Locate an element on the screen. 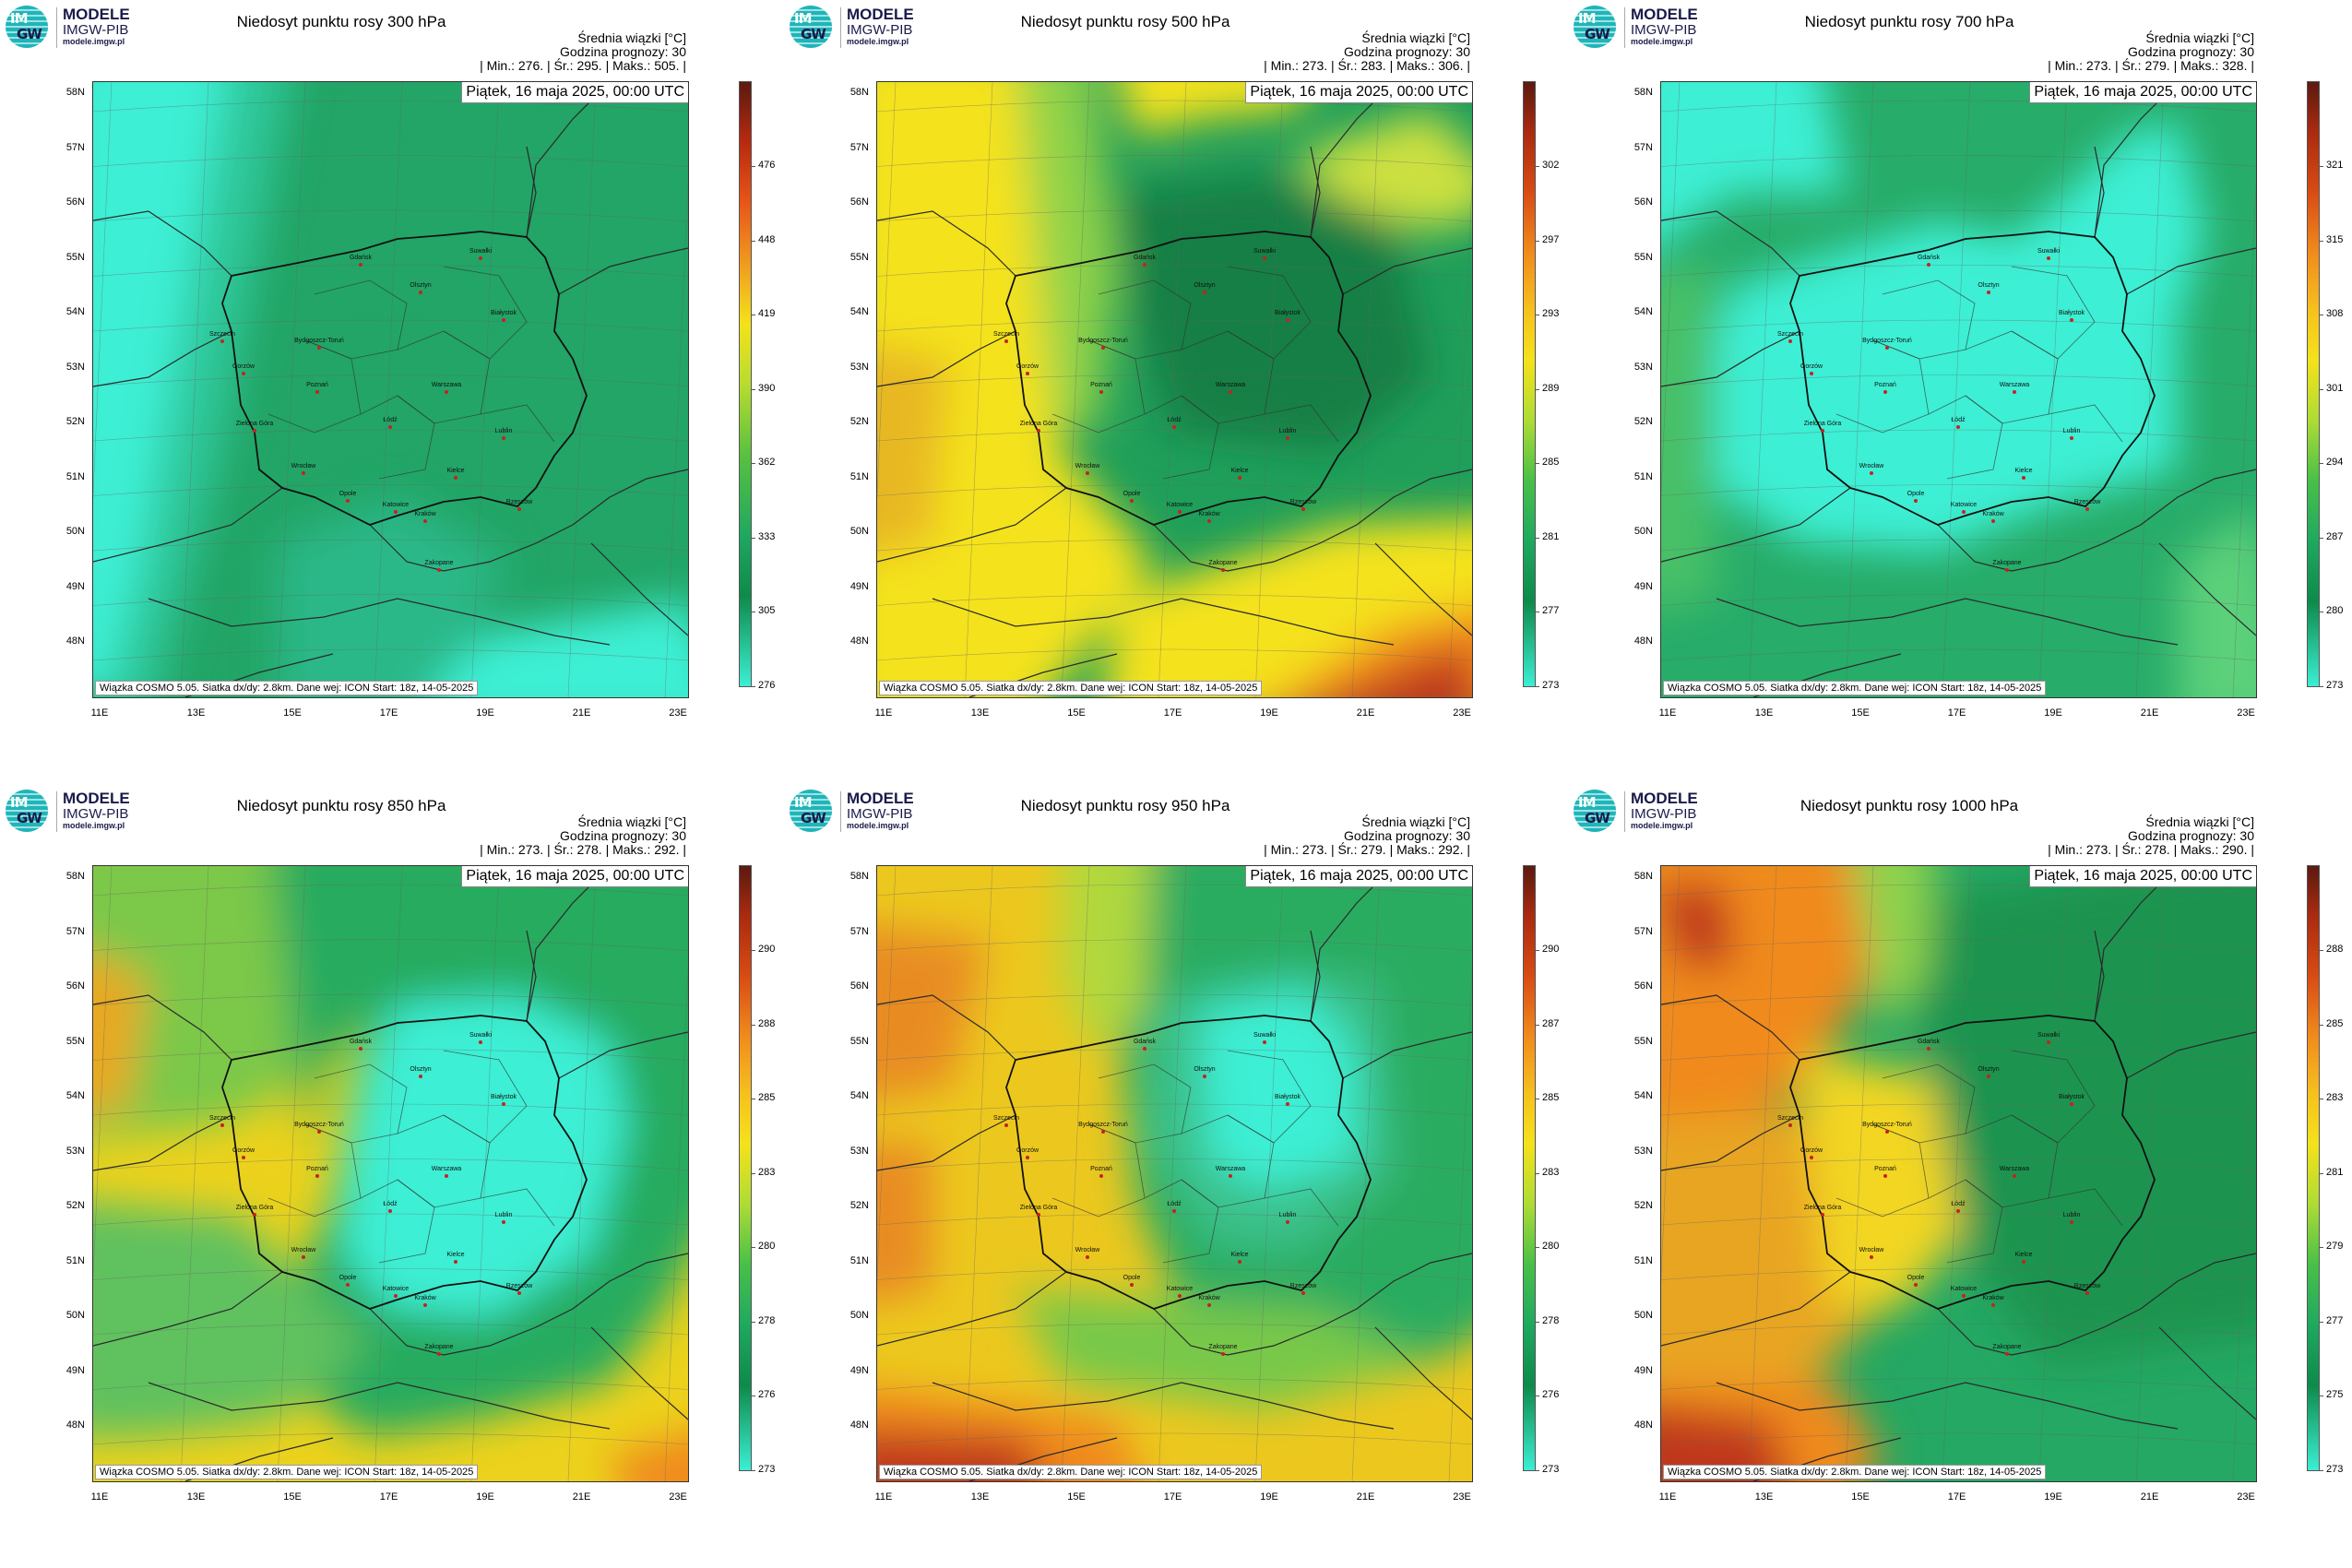 The height and width of the screenshot is (1568, 2352). lat-label: 56N is located at coordinates (859, 986).